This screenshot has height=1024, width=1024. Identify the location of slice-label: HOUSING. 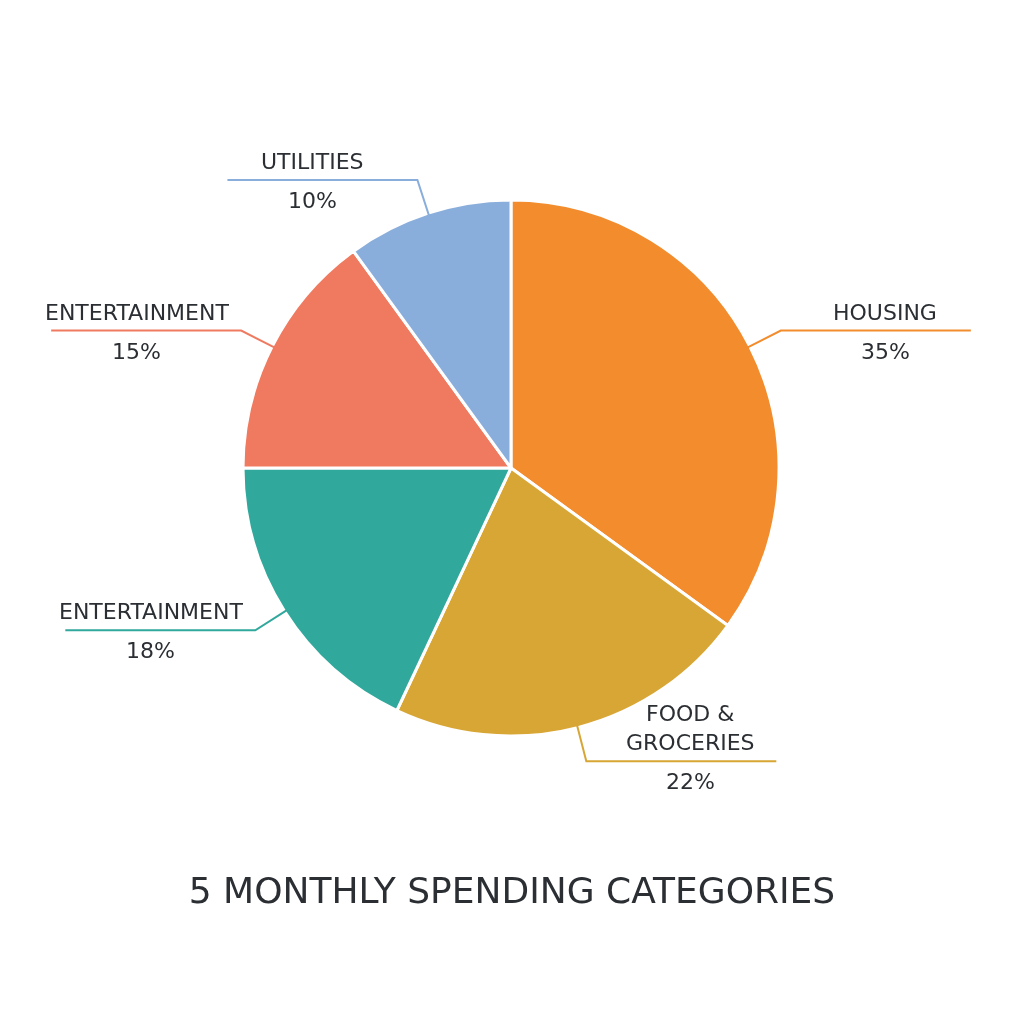
(885, 312).